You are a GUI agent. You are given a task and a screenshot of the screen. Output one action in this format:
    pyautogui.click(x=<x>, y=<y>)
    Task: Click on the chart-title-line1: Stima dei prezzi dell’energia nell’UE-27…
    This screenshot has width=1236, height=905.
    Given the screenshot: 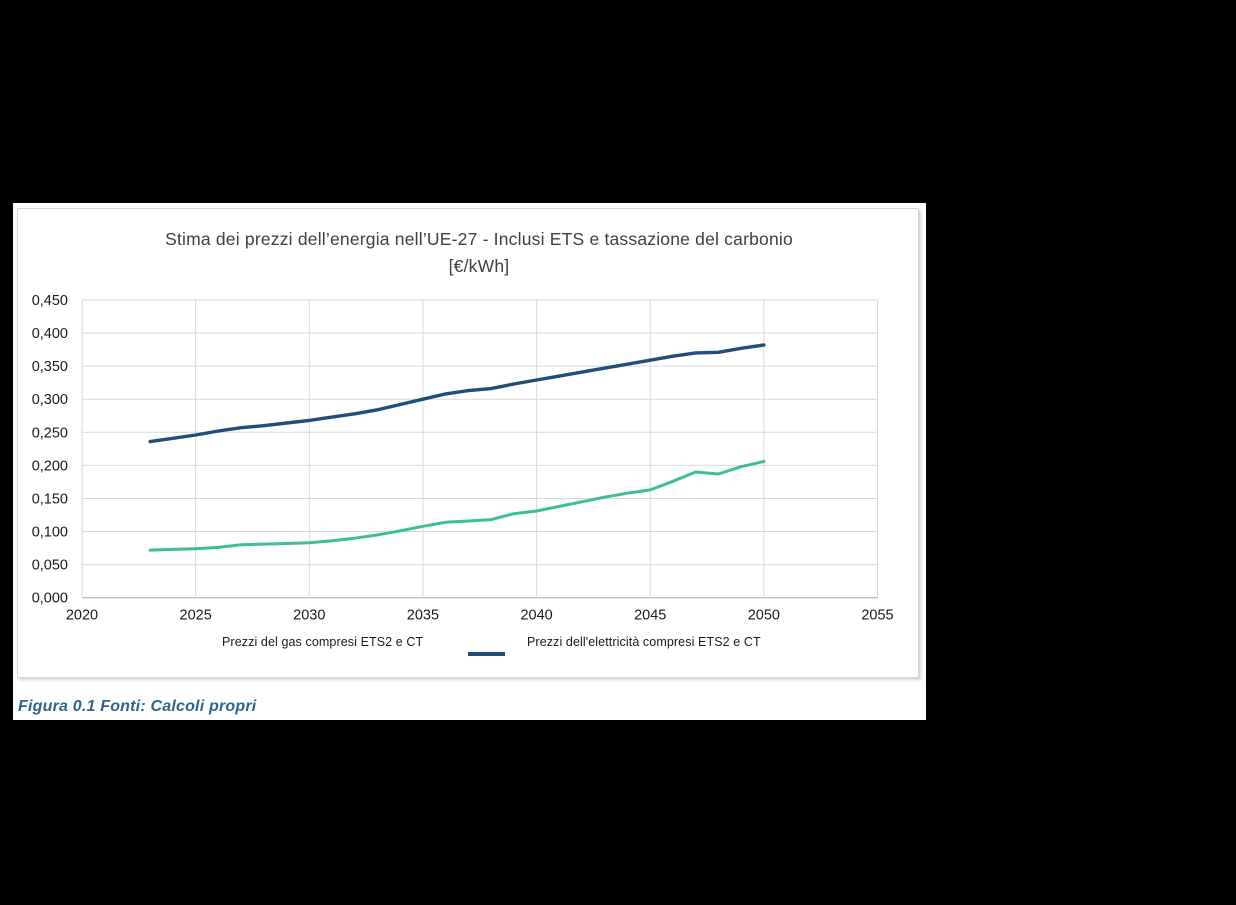 What is the action you would take?
    pyautogui.click(x=479, y=239)
    